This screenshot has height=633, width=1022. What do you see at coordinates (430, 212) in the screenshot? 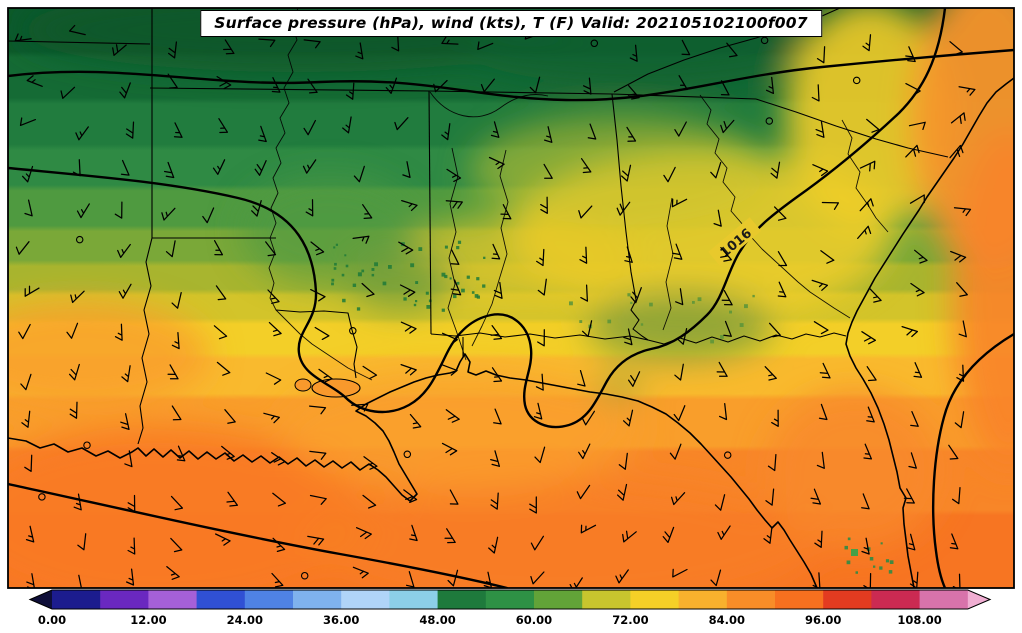
I see `state-border-path` at bounding box center [430, 212].